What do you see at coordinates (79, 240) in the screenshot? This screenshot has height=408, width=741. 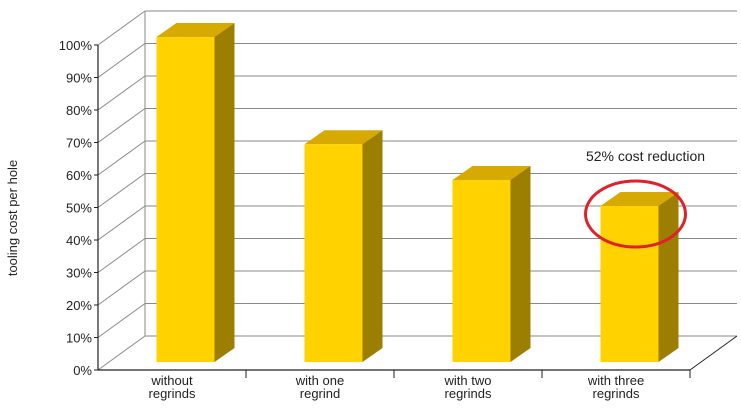 I see `y-tick-label: 40%` at bounding box center [79, 240].